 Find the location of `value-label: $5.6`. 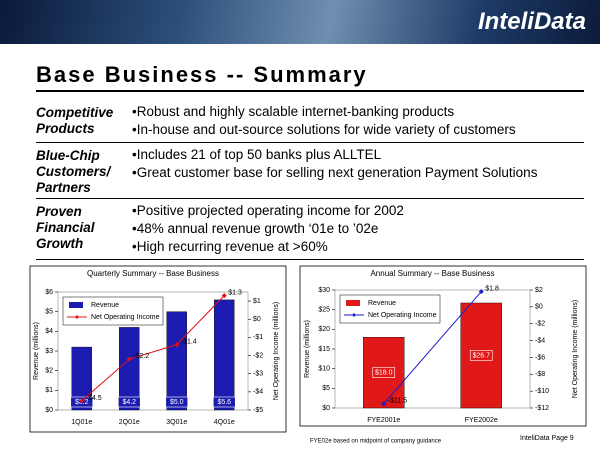

value-label: $5.6 is located at coordinates (224, 402).